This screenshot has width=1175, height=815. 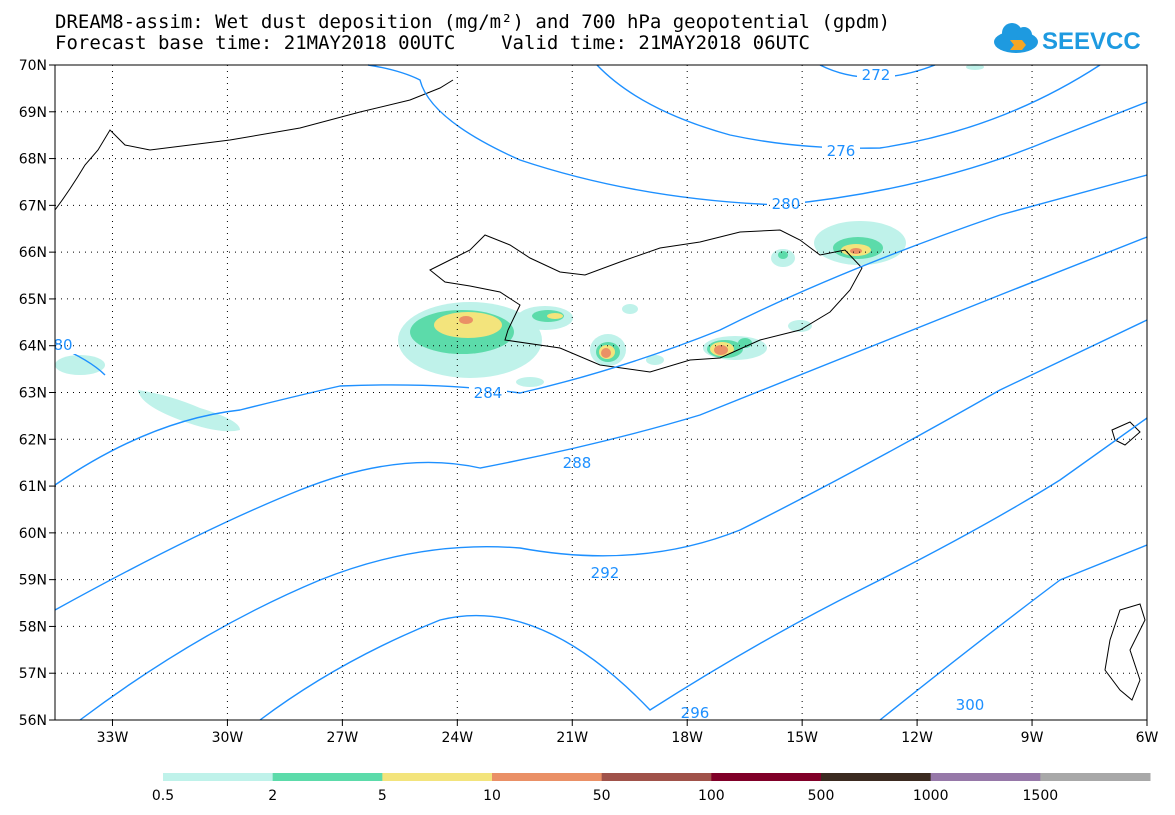 What do you see at coordinates (33, 627) in the screenshot?
I see `lat-tick-label: 58N` at bounding box center [33, 627].